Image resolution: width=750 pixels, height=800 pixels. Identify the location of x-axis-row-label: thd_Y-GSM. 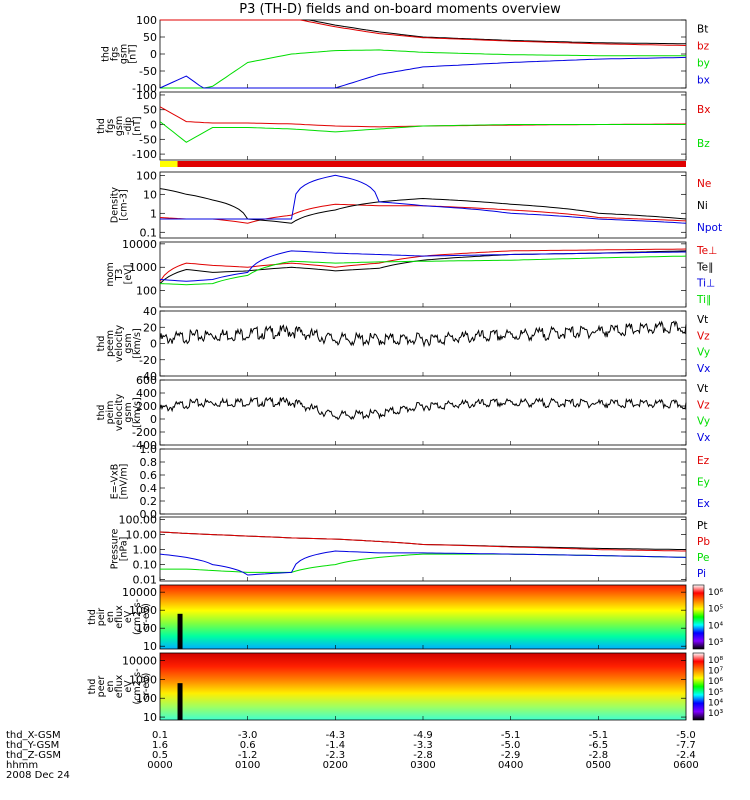
(32, 745).